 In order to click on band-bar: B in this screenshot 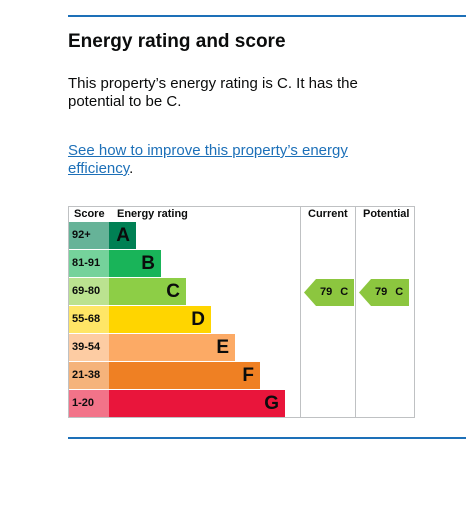, I will do `click(135, 263)`.